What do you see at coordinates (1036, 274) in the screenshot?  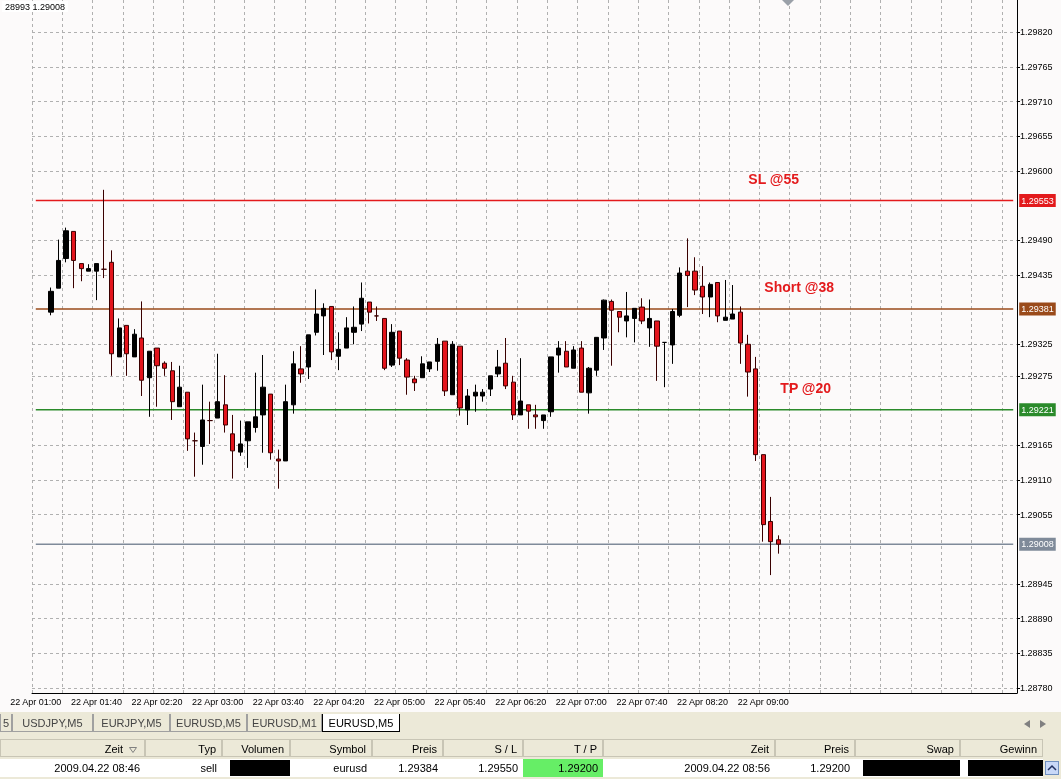 I see `y-tick-label: 1.29435` at bounding box center [1036, 274].